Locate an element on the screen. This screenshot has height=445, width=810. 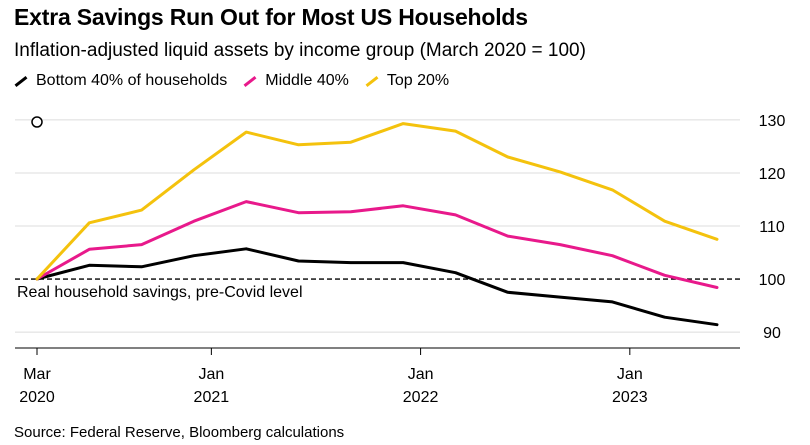
legend-label-middle-40: Middle 40% is located at coordinates (307, 80).